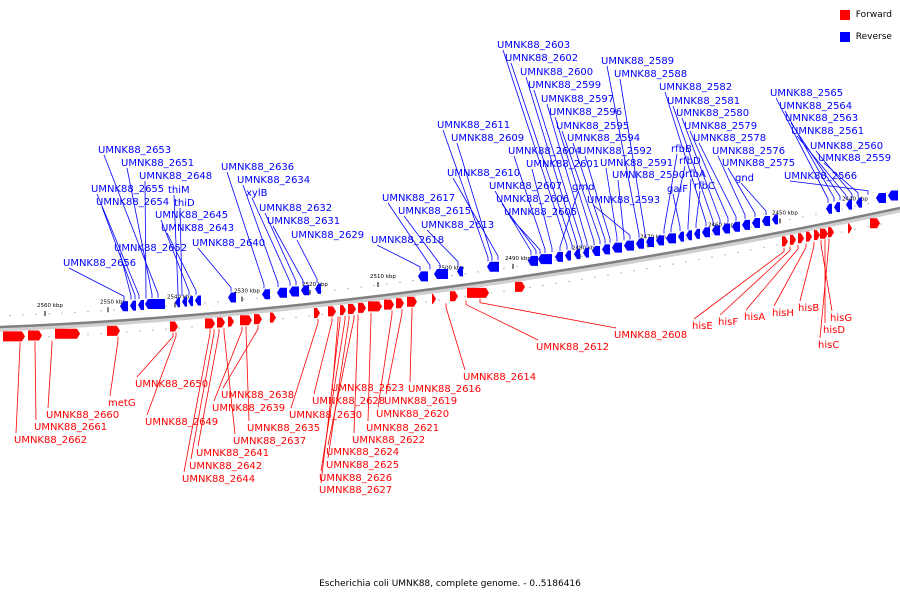 The height and width of the screenshot is (600, 900). I want to click on reverse-gene-label: UMNK88_2618, so click(407, 240).